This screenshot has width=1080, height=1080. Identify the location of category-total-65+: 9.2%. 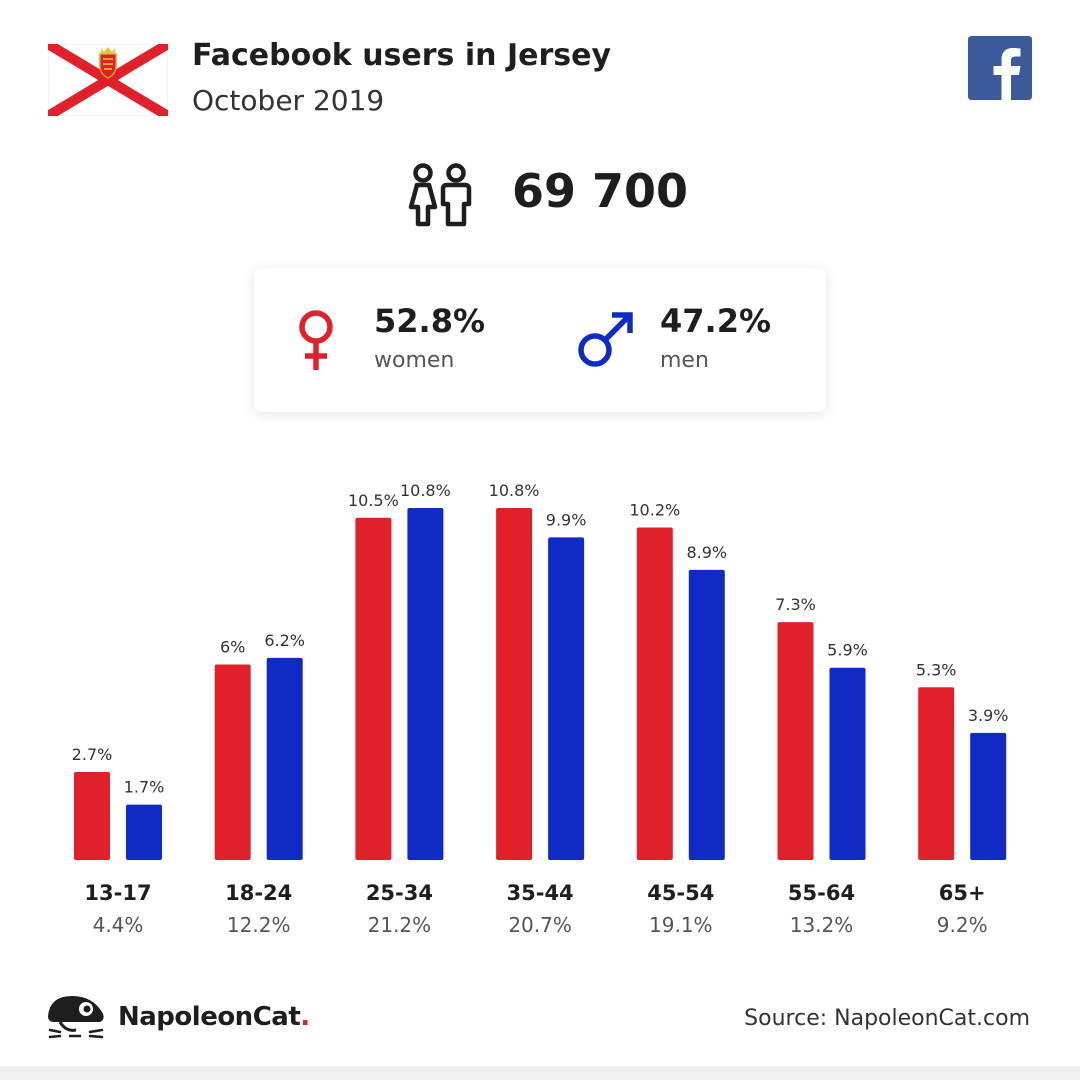
(962, 925).